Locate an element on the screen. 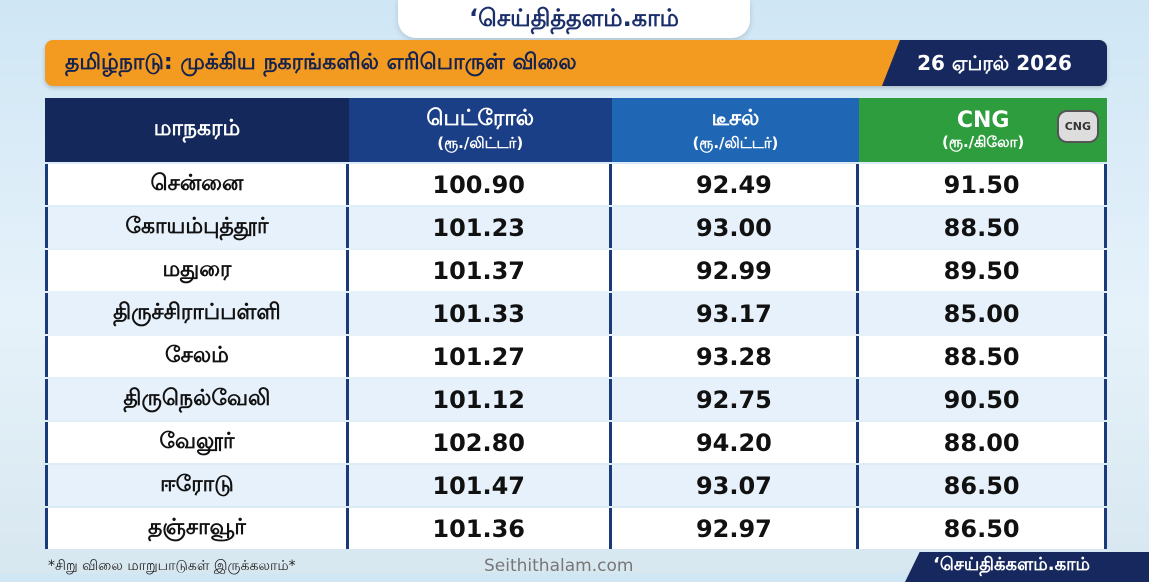  footnote: *சிறு விலை மாறுபாடுகள் இருக்கலாம்* is located at coordinates (172, 566).